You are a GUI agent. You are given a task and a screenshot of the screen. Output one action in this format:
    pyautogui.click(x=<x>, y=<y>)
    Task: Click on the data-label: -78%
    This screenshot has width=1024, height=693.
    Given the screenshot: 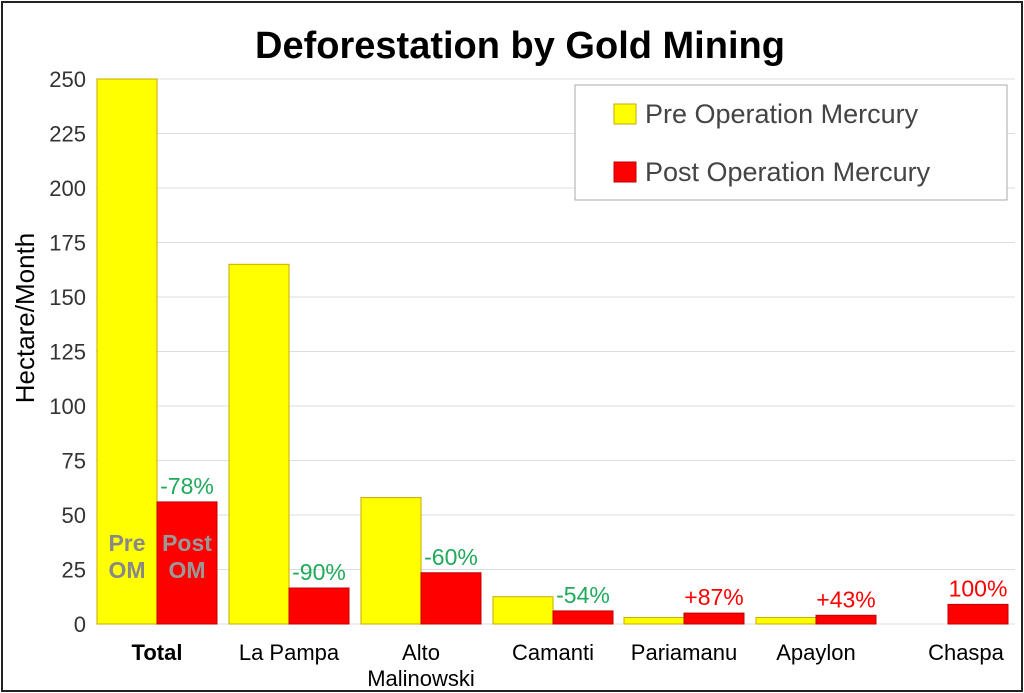 What is the action you would take?
    pyautogui.click(x=187, y=486)
    